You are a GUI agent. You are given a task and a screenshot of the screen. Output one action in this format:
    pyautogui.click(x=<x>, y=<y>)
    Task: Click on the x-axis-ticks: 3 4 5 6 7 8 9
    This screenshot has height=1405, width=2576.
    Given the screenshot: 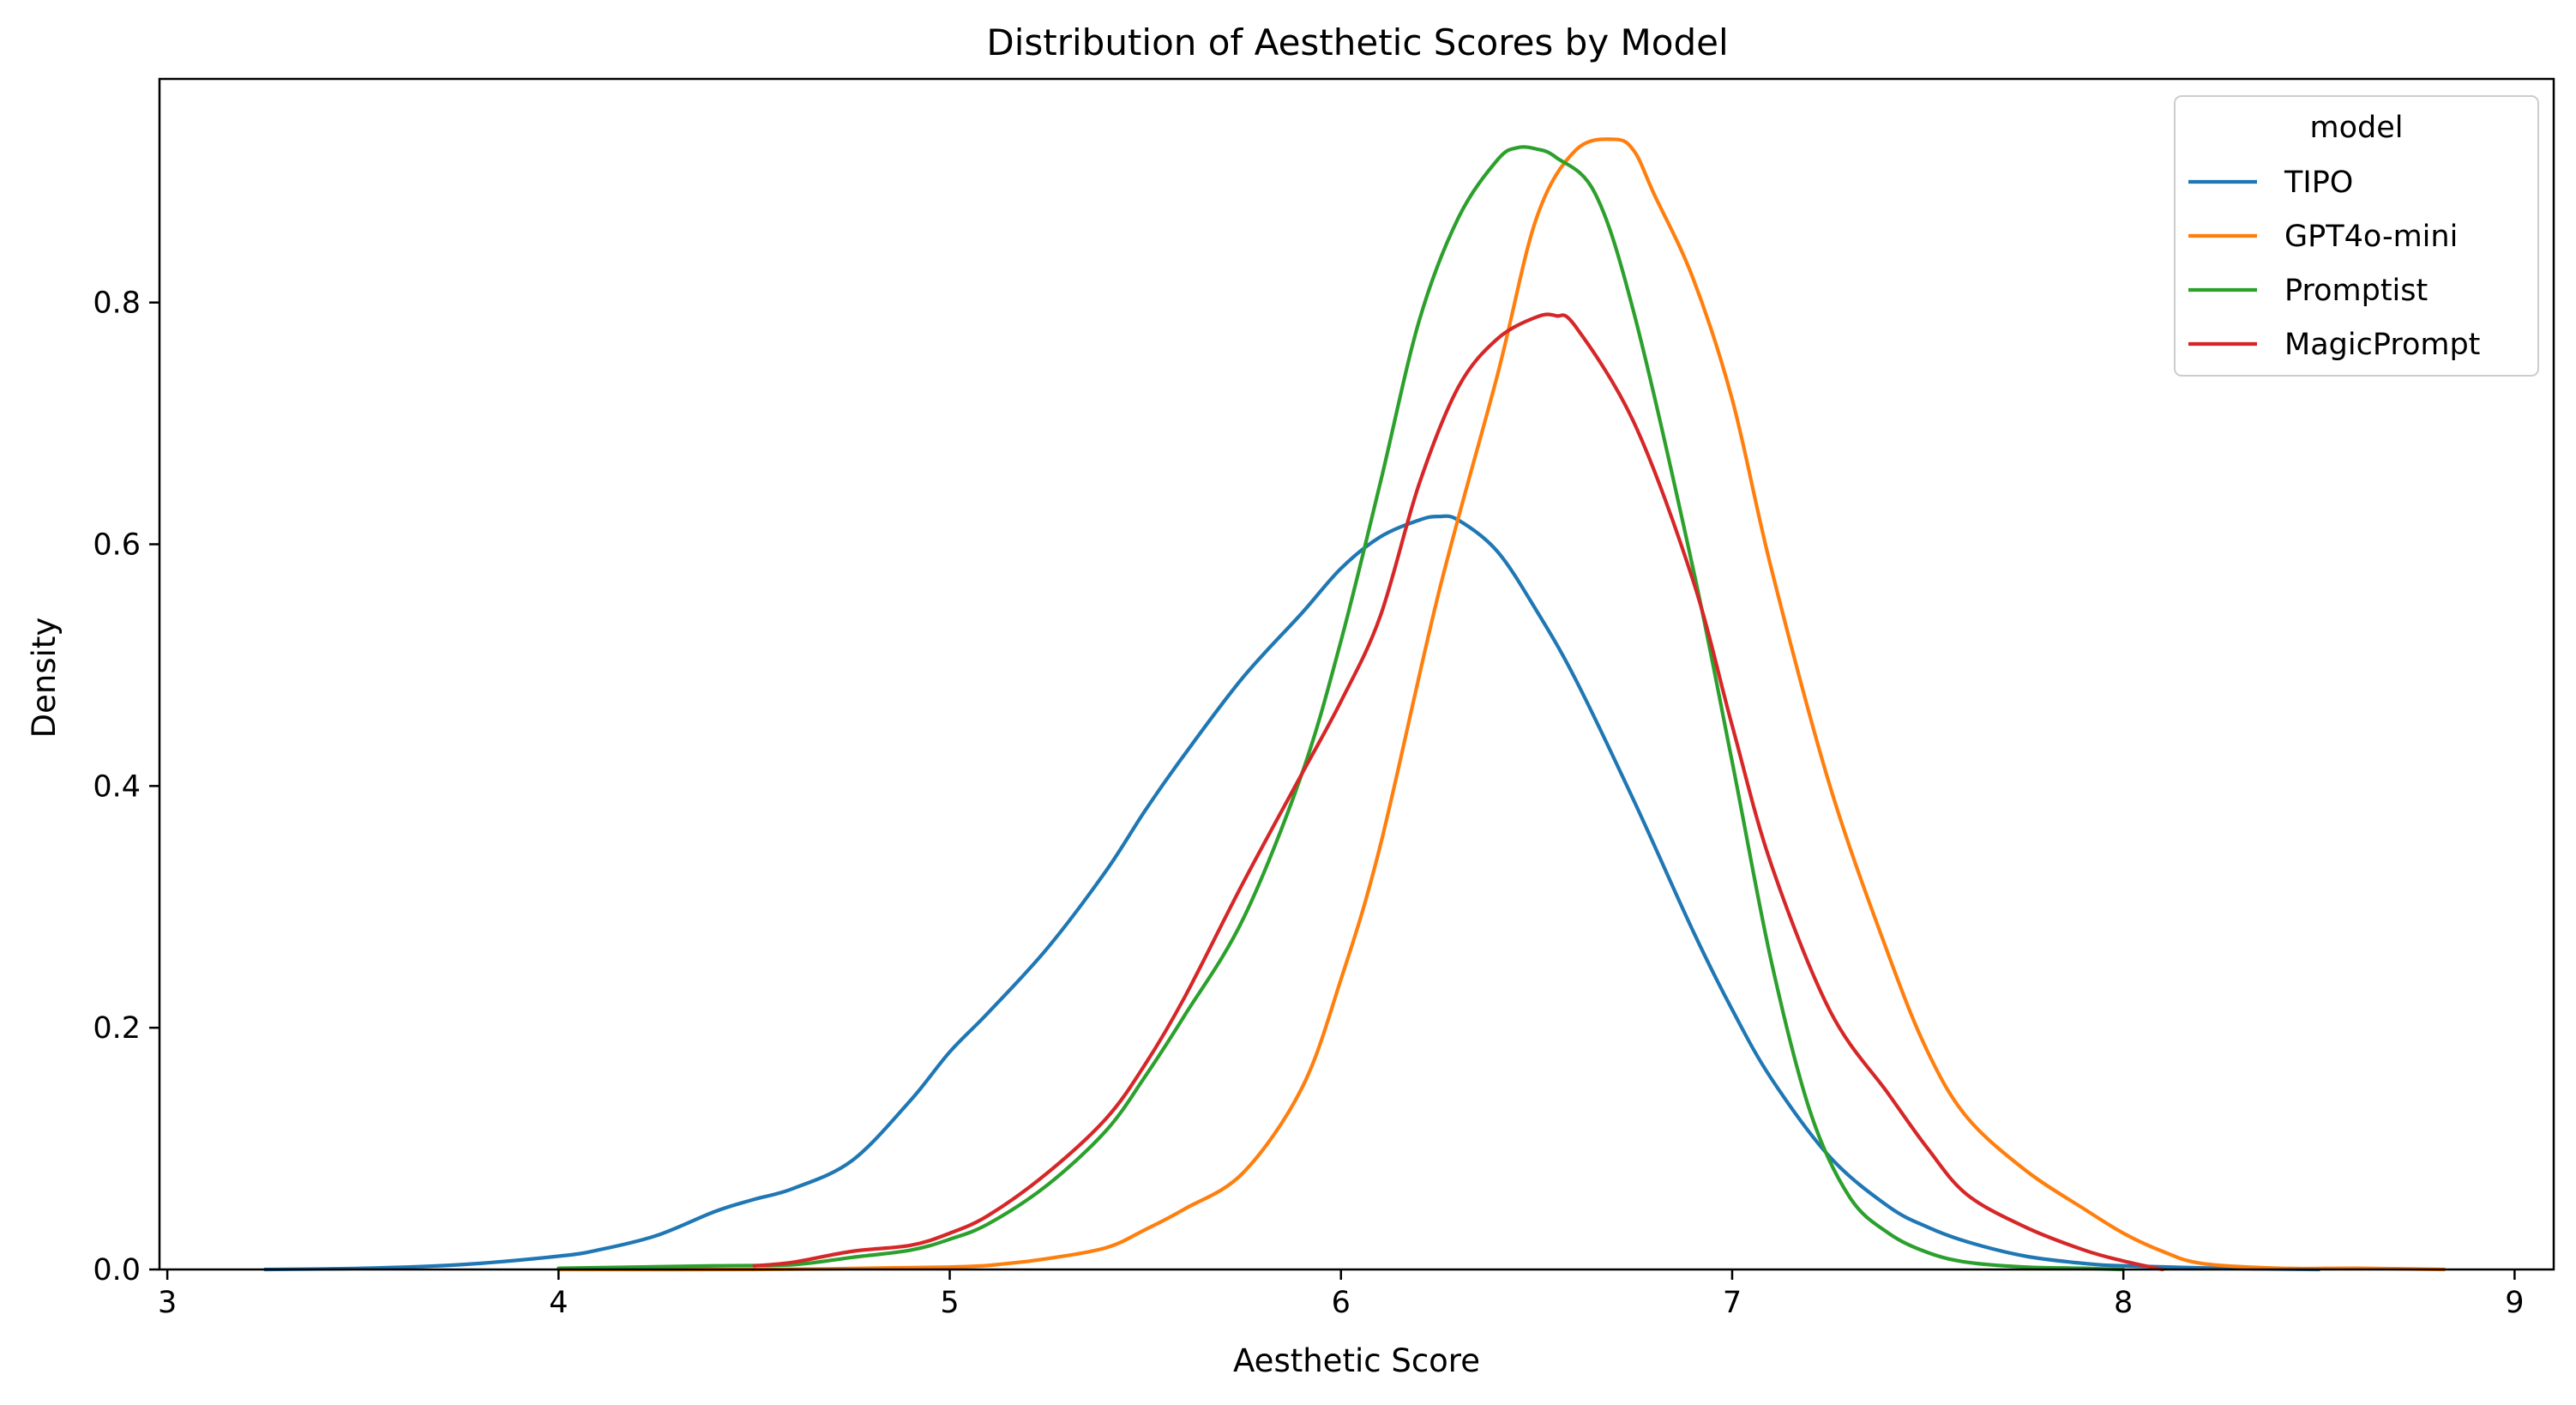 What is the action you would take?
    pyautogui.click(x=1341, y=1294)
    